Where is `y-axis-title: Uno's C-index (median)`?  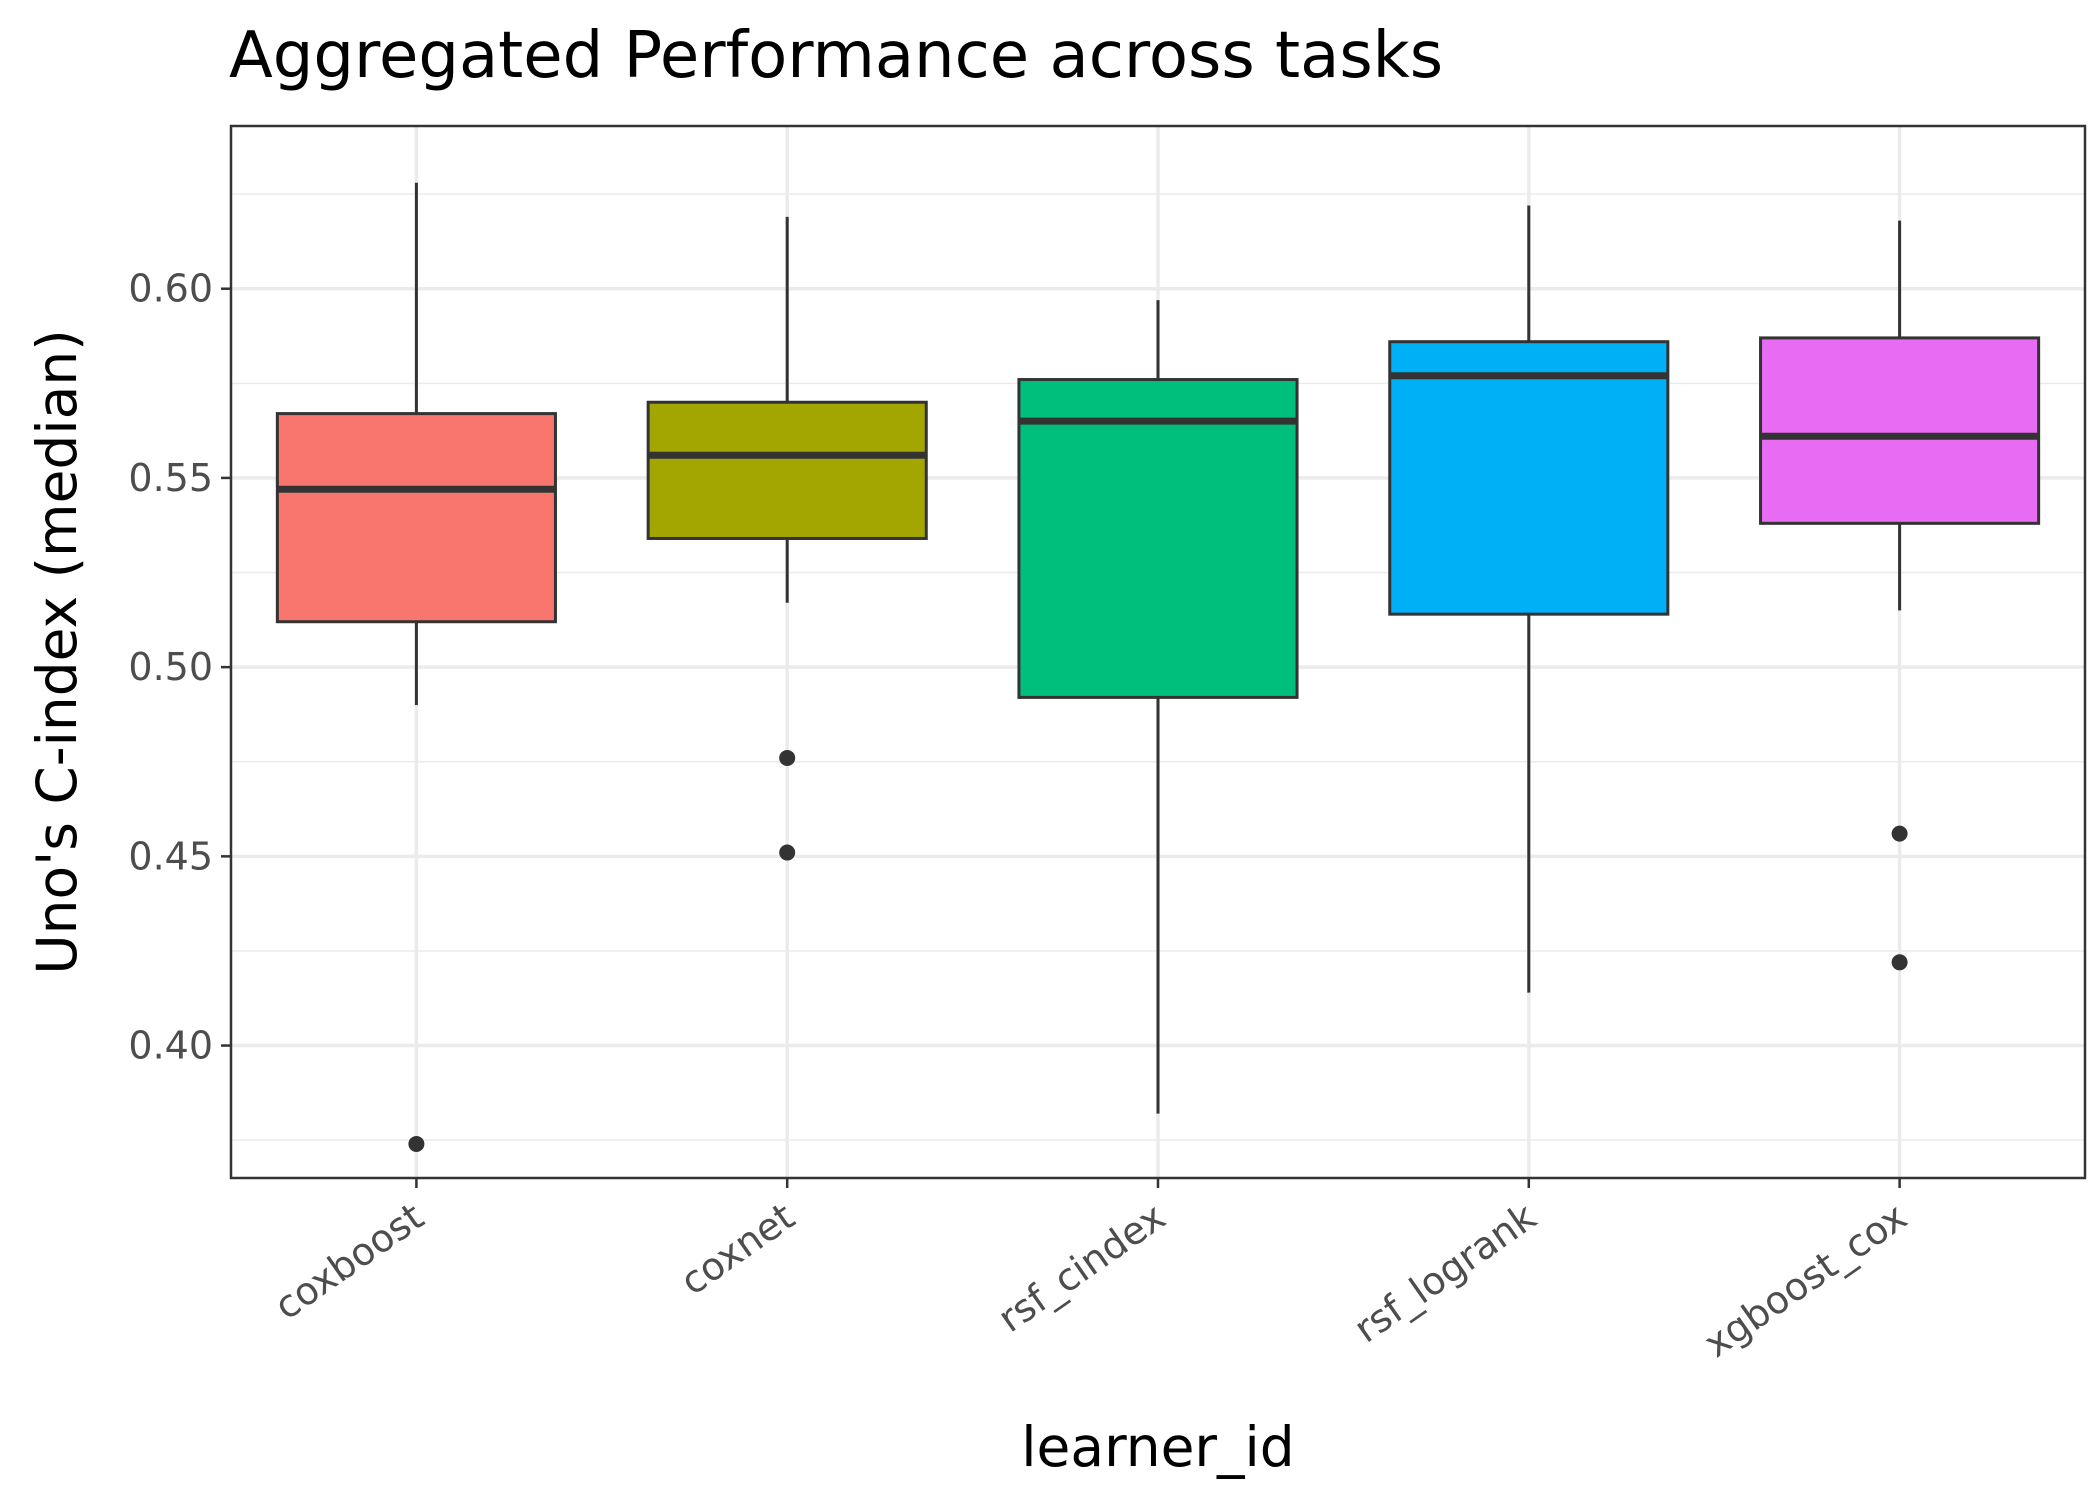
y-axis-title: Uno's C-index (median) is located at coordinates (57, 651).